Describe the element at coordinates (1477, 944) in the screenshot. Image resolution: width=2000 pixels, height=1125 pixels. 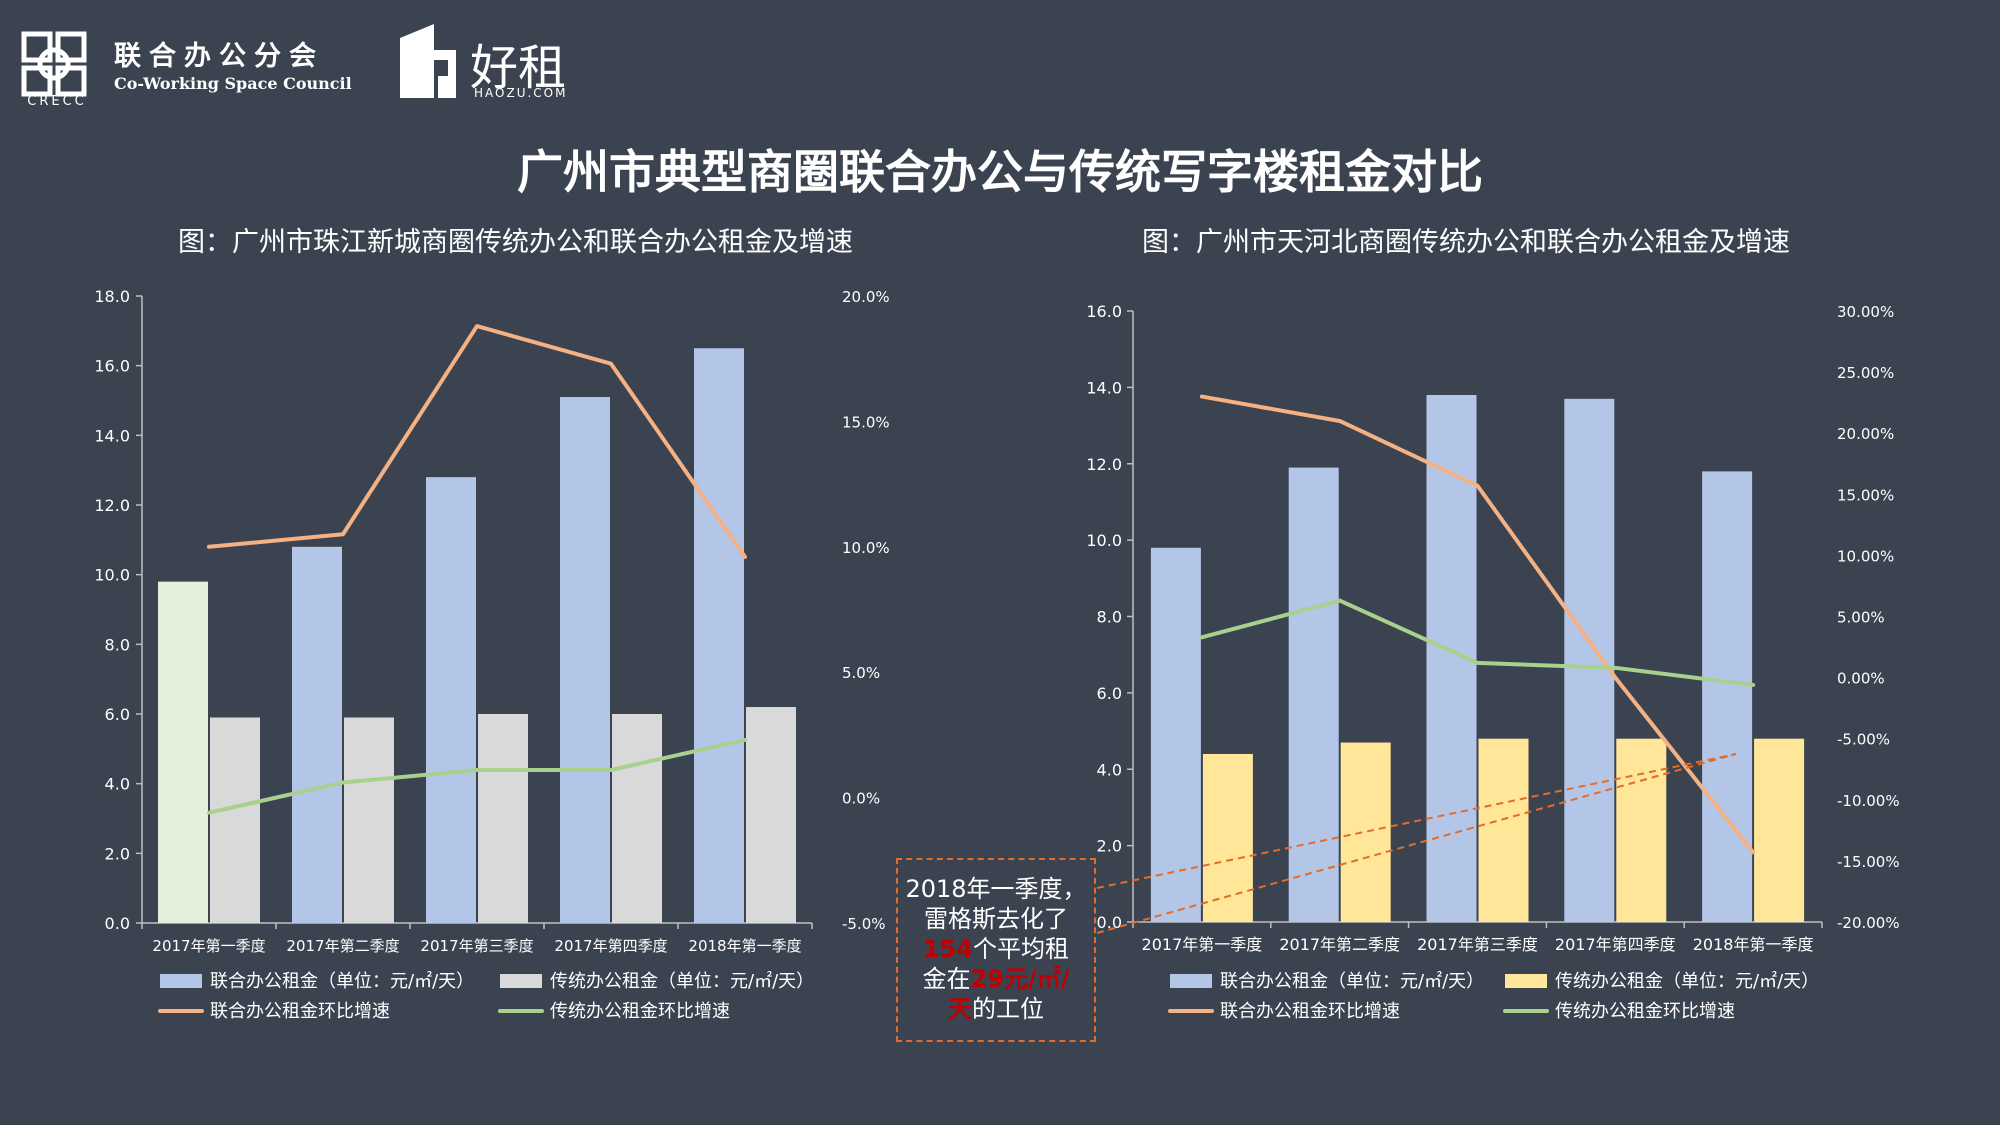
I see `chart2-x-tick-label: 2017年第三季度` at that location.